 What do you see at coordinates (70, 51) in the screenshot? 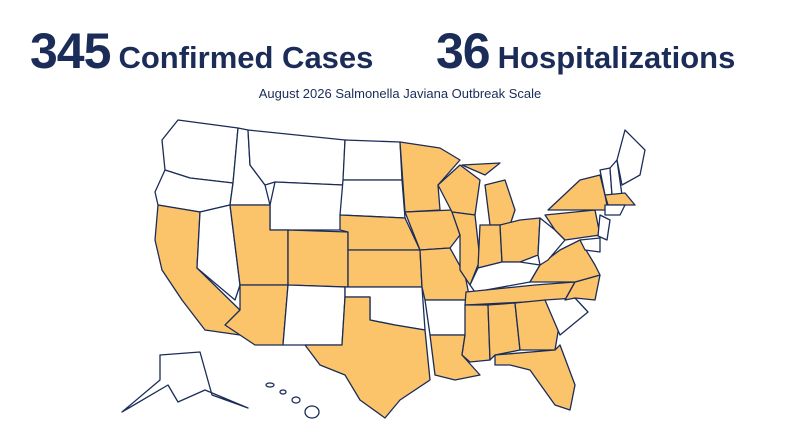
I see `stat-value: 345` at bounding box center [70, 51].